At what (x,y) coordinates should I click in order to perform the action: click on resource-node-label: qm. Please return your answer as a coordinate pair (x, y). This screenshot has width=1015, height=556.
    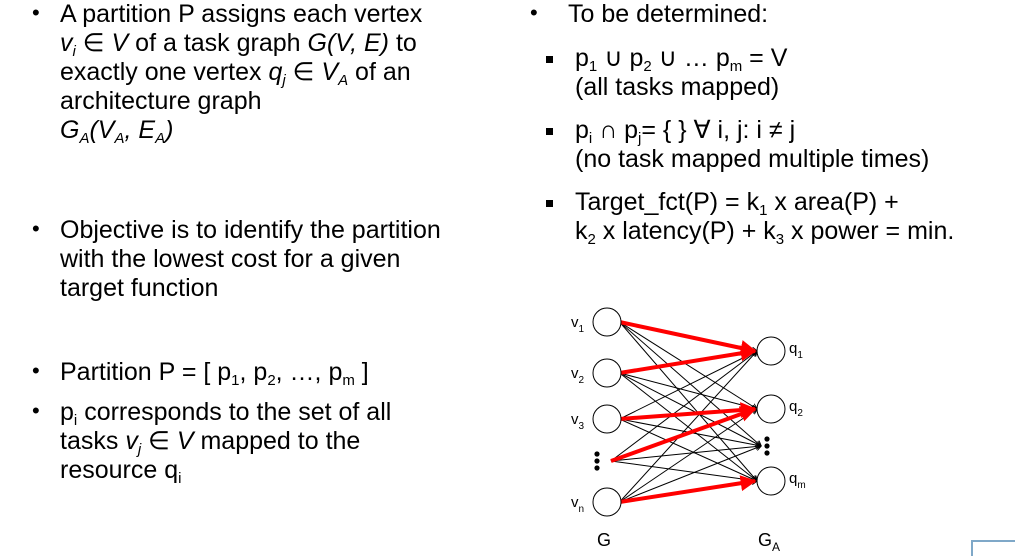
    Looking at the image, I should click on (797, 480).